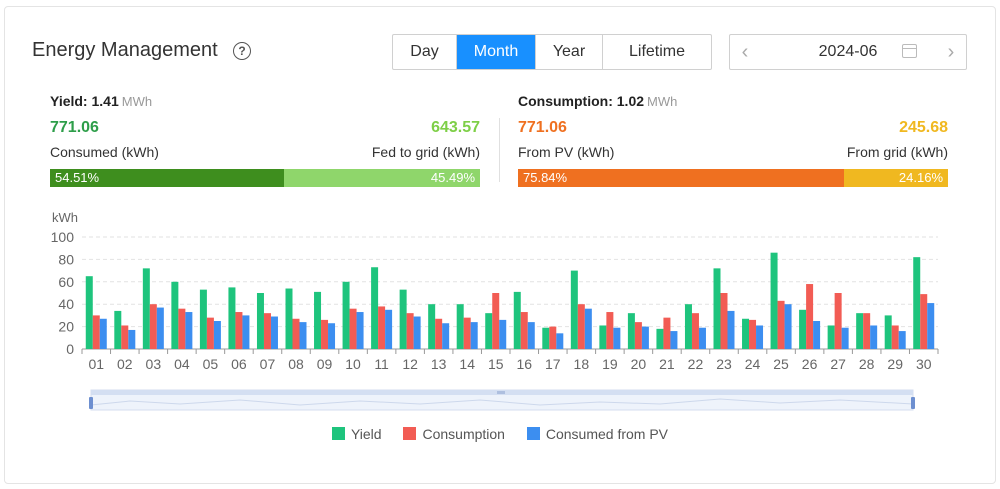 The height and width of the screenshot is (489, 1000). I want to click on month-picker: 2024-06 ‹ ›, so click(848, 52).